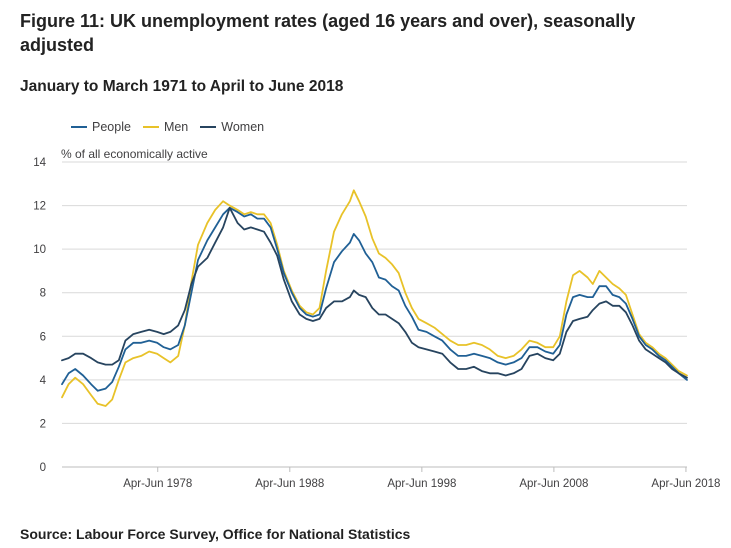 This screenshot has width=731, height=548. I want to click on legend-label-people: People, so click(111, 127).